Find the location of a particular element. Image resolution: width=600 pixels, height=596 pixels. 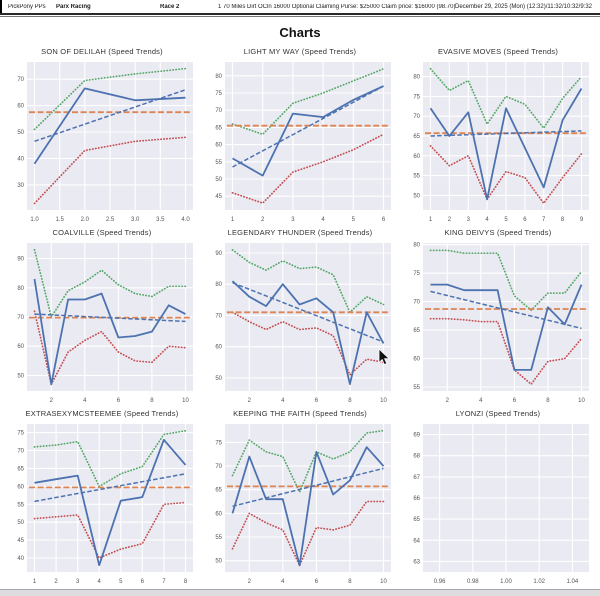

chart-title: COALVILLE (Speed Trends) is located at coordinates (102, 232).